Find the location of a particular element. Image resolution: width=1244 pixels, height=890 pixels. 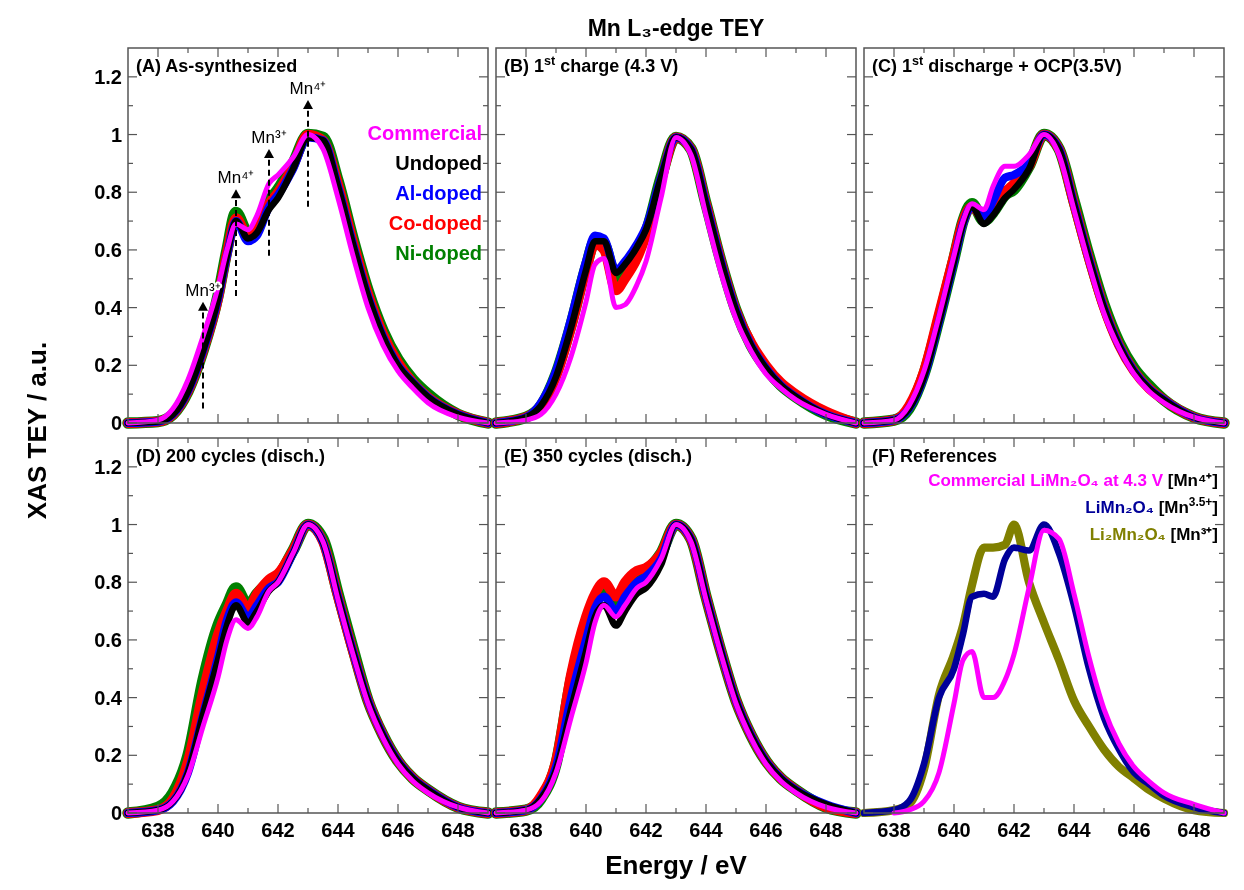

series-label: Ni-doped is located at coordinates (438, 253).